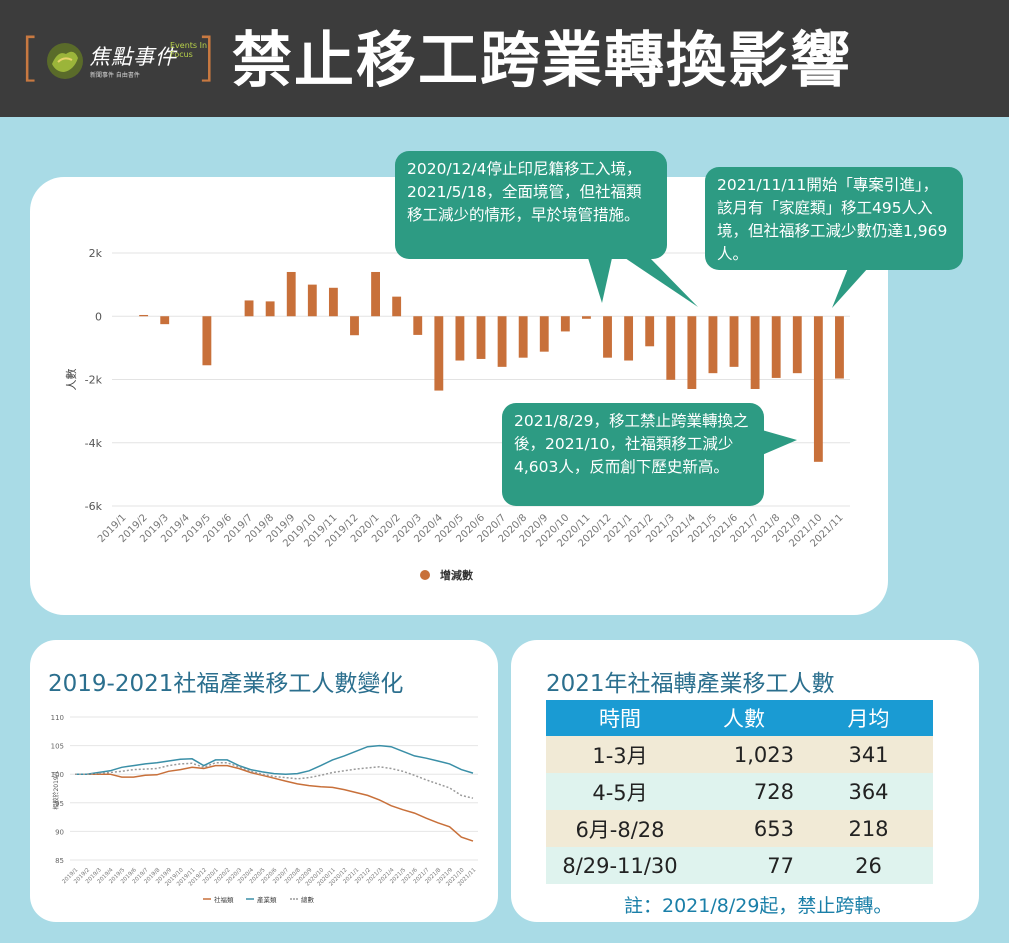 The height and width of the screenshot is (943, 1009). What do you see at coordinates (690, 684) in the screenshot?
I see `table-title: 2021年社福轉產業移工人數` at bounding box center [690, 684].